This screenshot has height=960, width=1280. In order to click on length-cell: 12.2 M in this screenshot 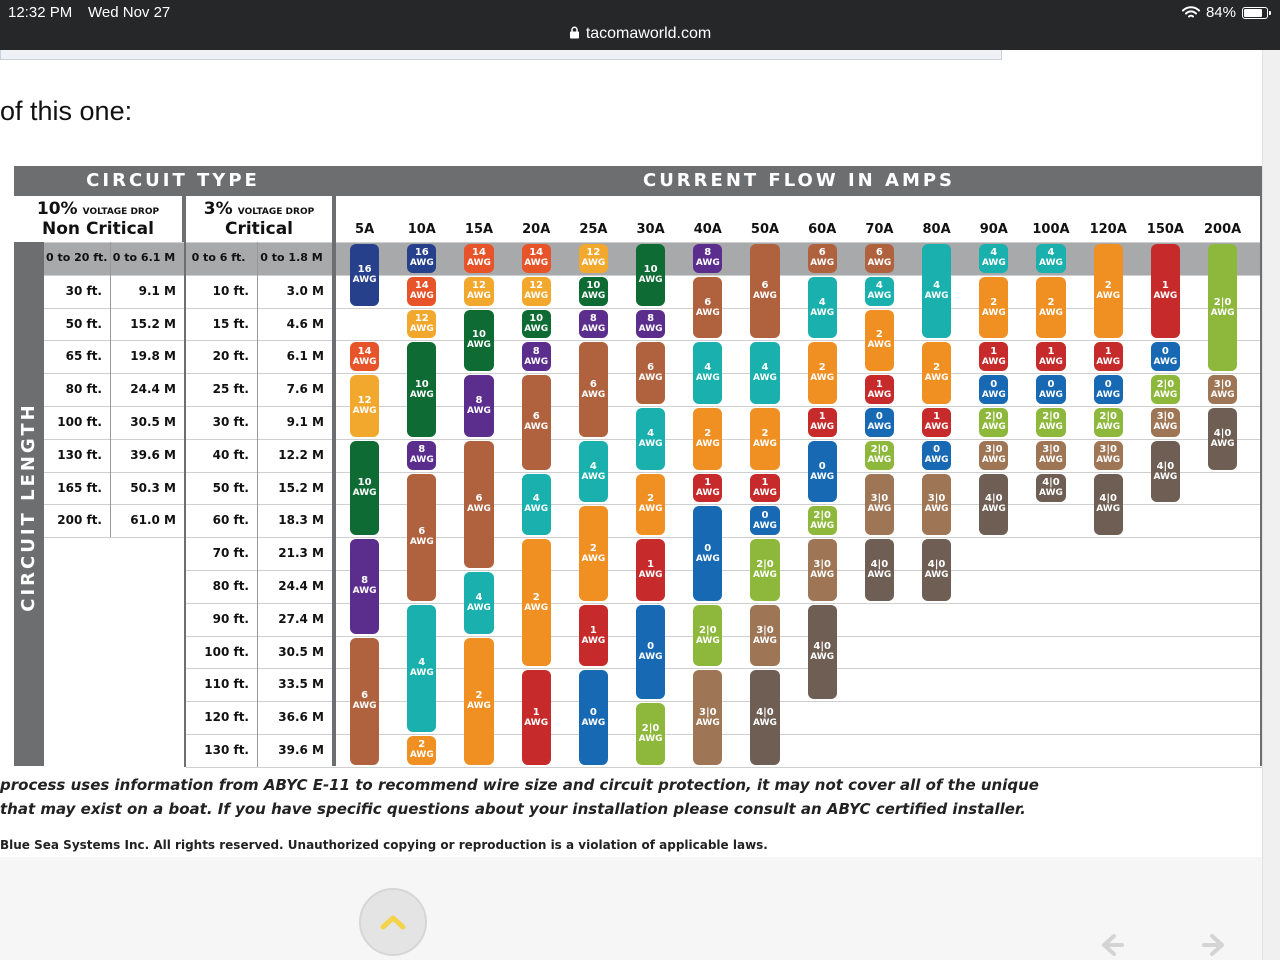, I will do `click(301, 454)`.